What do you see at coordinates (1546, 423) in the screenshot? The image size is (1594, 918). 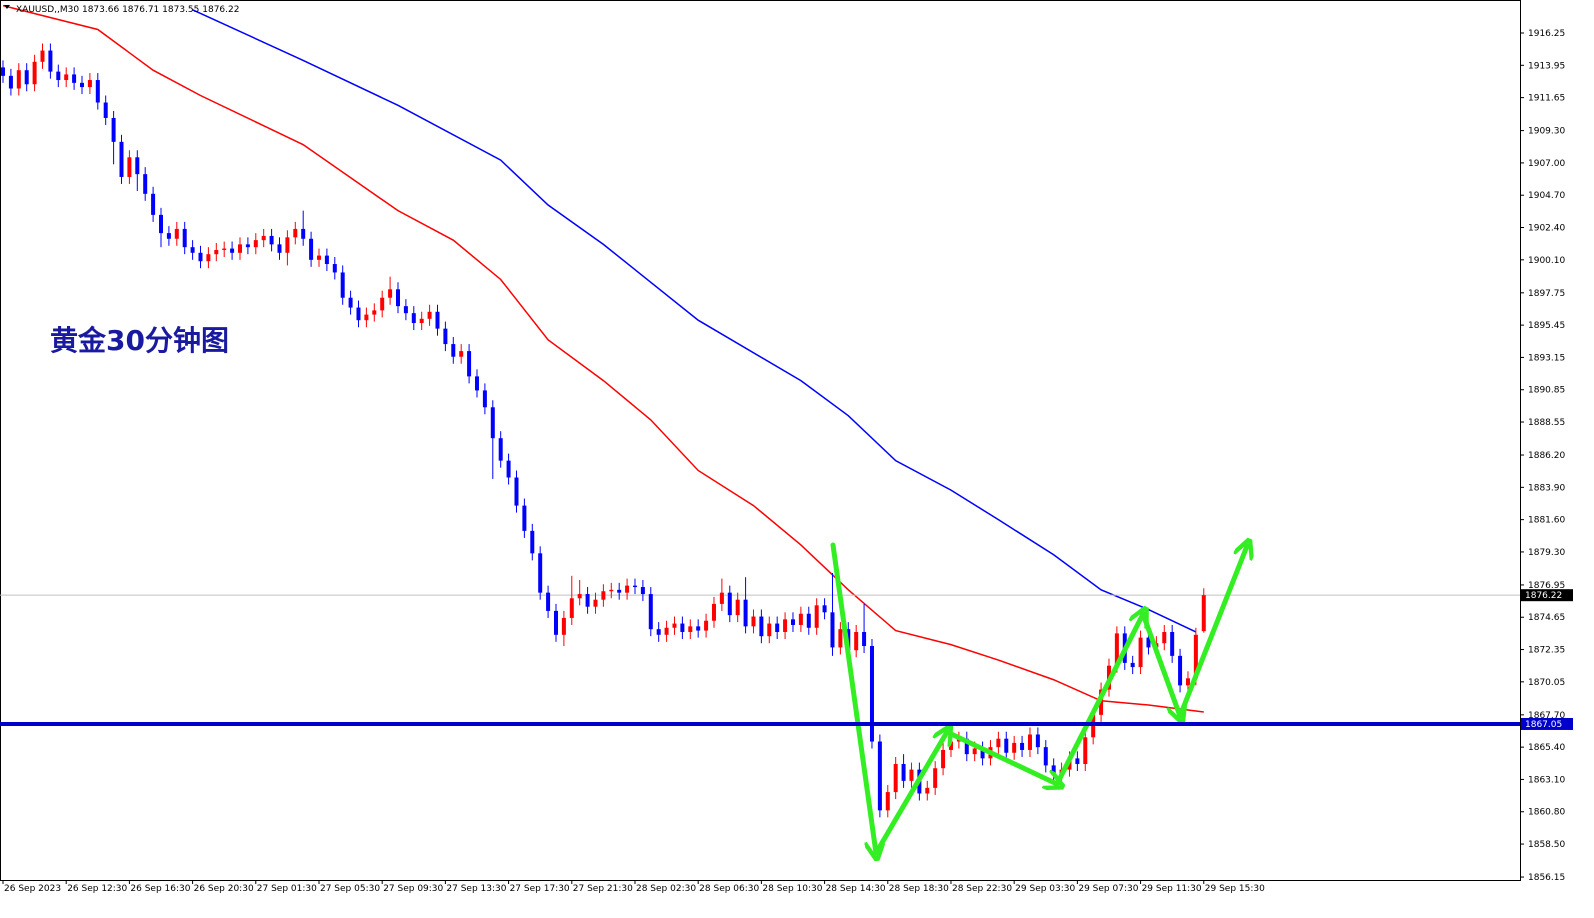 I see `y-tick-label: 1888.55` at bounding box center [1546, 423].